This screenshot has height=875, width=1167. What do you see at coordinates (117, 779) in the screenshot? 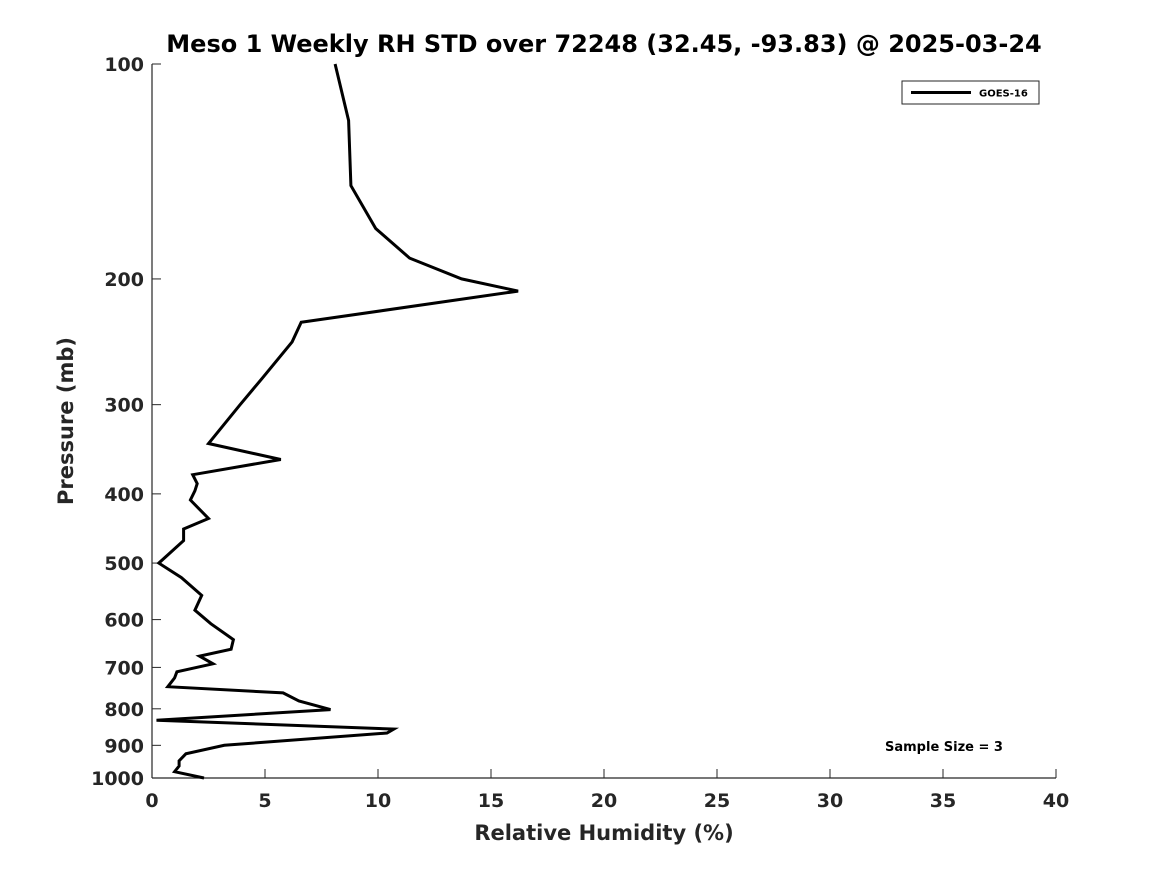
I see `y-tick-label: 1000` at bounding box center [117, 779].